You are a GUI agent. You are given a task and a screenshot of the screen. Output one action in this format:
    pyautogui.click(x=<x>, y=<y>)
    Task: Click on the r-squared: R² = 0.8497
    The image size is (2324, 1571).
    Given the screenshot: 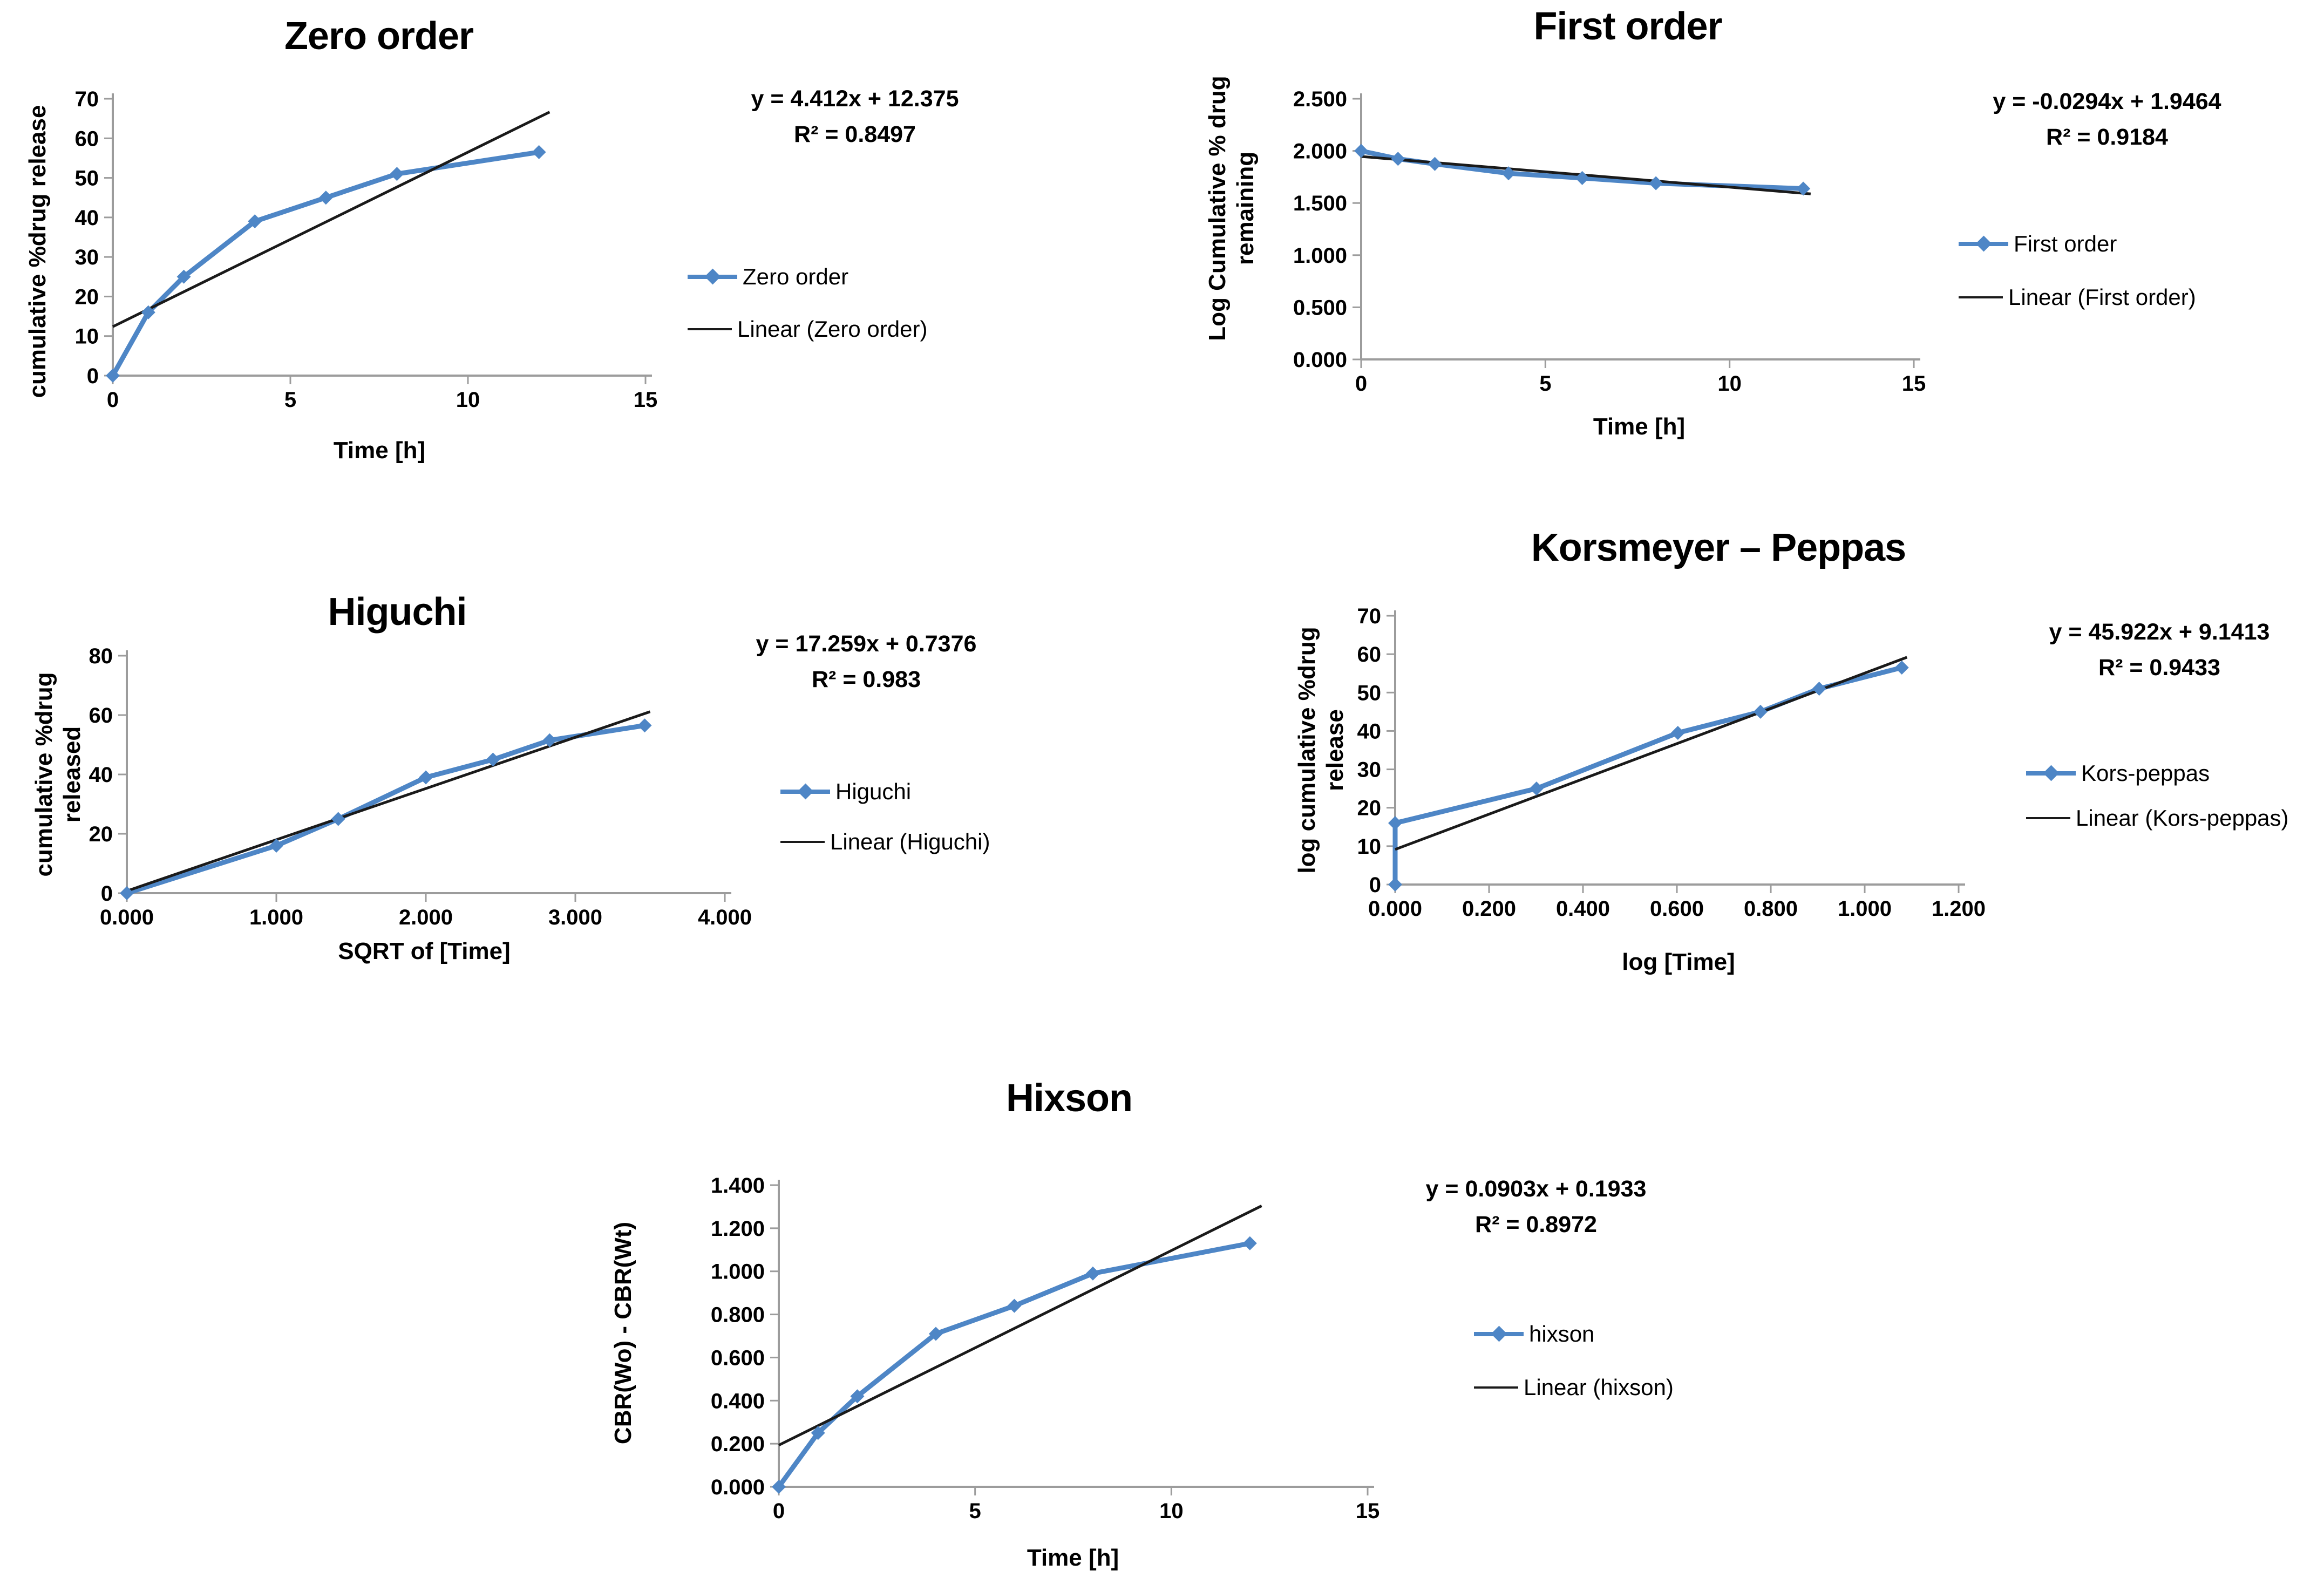 What is the action you would take?
    pyautogui.click(x=855, y=134)
    